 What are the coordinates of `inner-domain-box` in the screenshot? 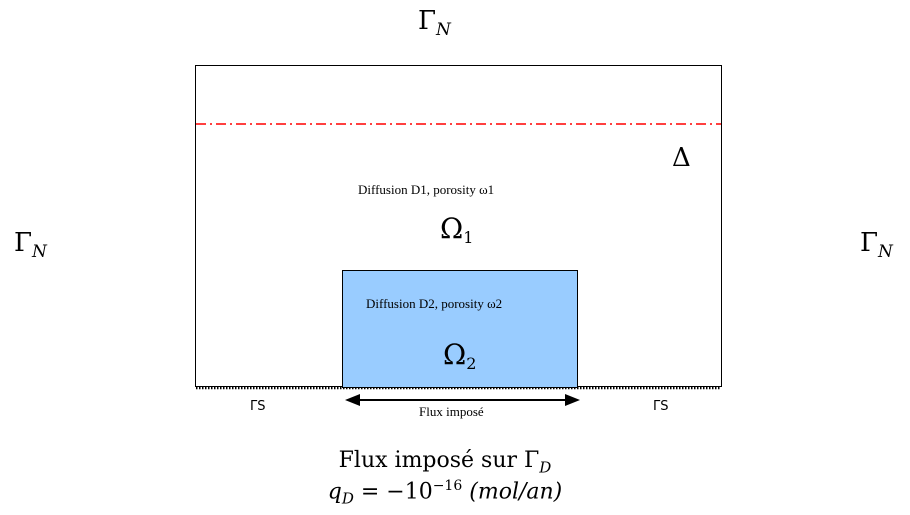 It's located at (460, 329).